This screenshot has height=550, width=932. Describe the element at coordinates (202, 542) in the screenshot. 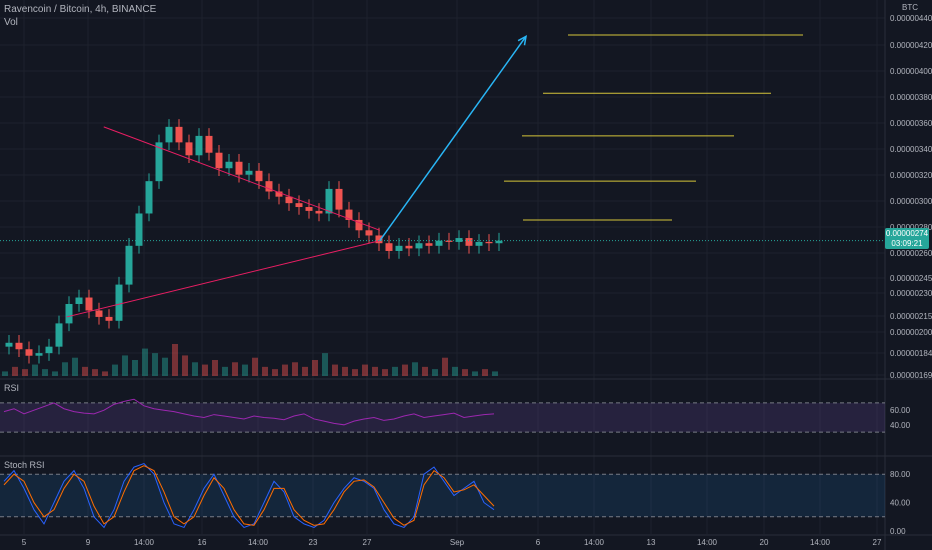

I see `time-tick-label: 16` at that location.